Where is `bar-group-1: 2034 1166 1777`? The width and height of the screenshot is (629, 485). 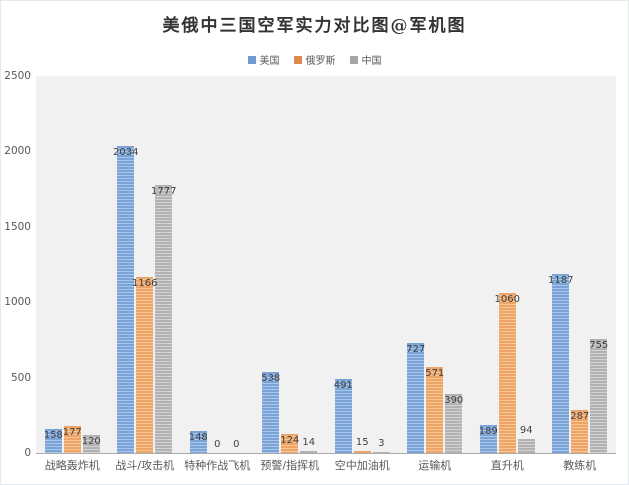
bar-group-1: 2034 1166 1777 is located at coordinates (145, 264).